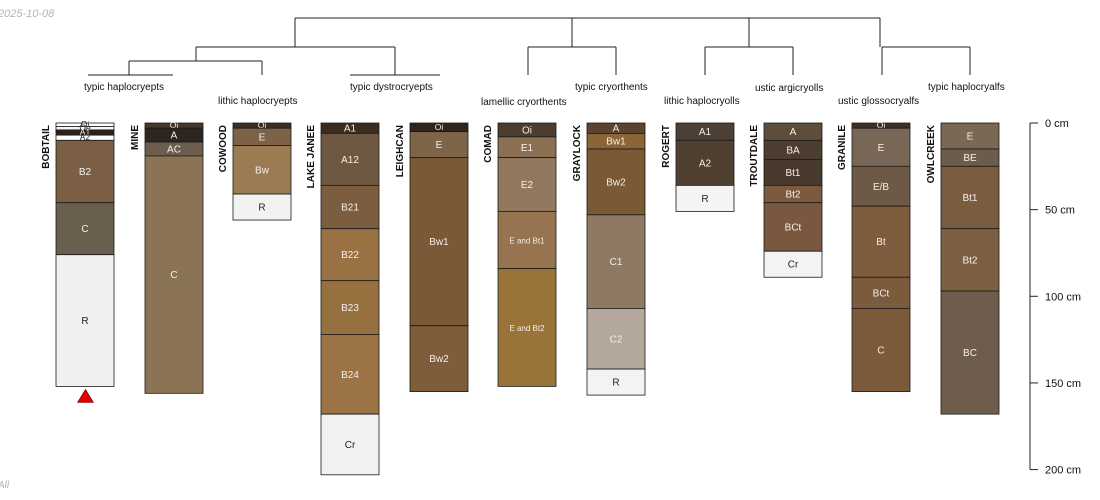 The image size is (1100, 500). Describe the element at coordinates (1063, 297) in the screenshot. I see `depth-tick-label: 100 cm` at that location.